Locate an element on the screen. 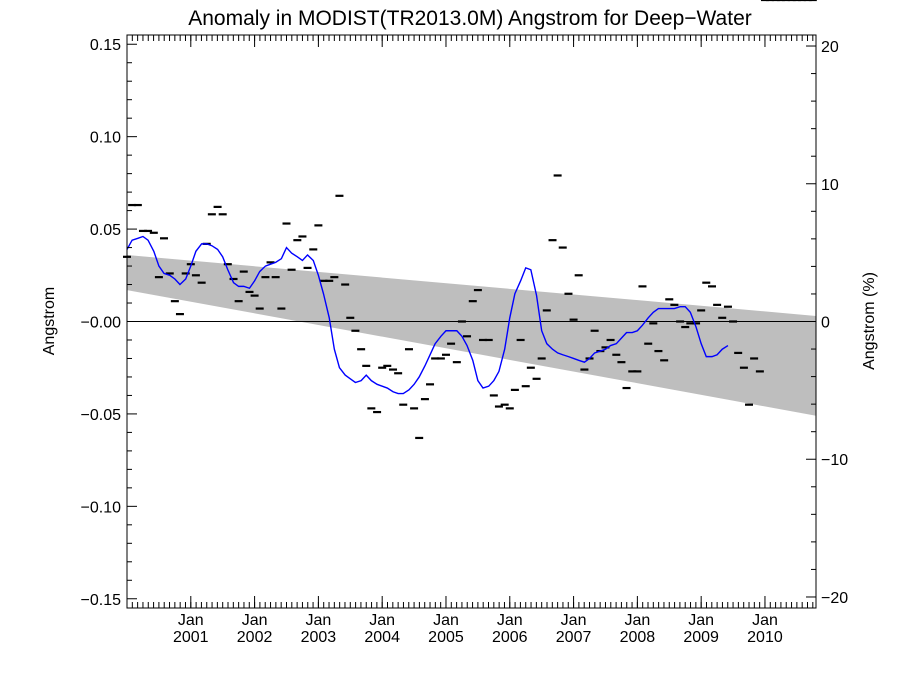 The image size is (900, 675). y2-tick-label: 10 is located at coordinates (830, 185).